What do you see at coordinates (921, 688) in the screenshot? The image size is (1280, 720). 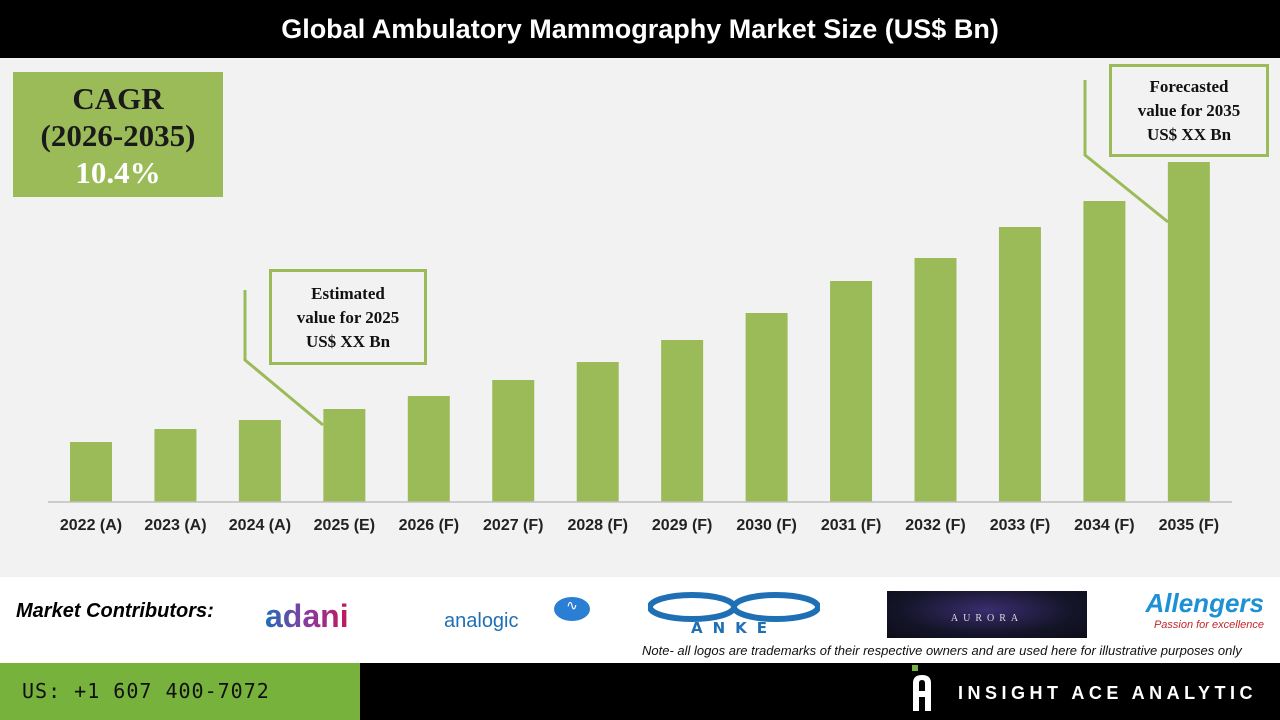 I see `insight-ace-logo-icon` at bounding box center [921, 688].